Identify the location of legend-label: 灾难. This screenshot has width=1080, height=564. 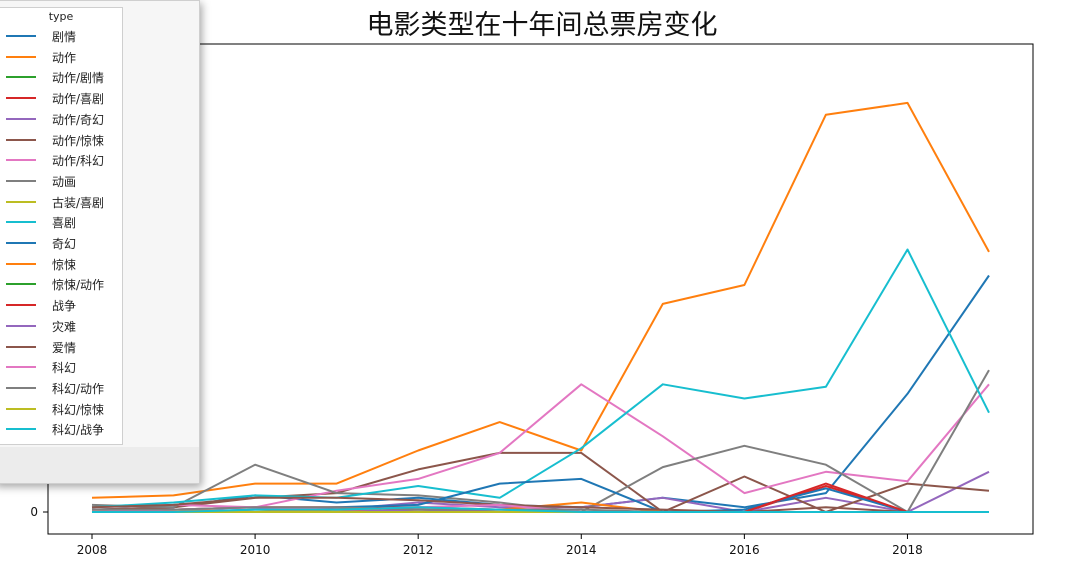
(64, 326).